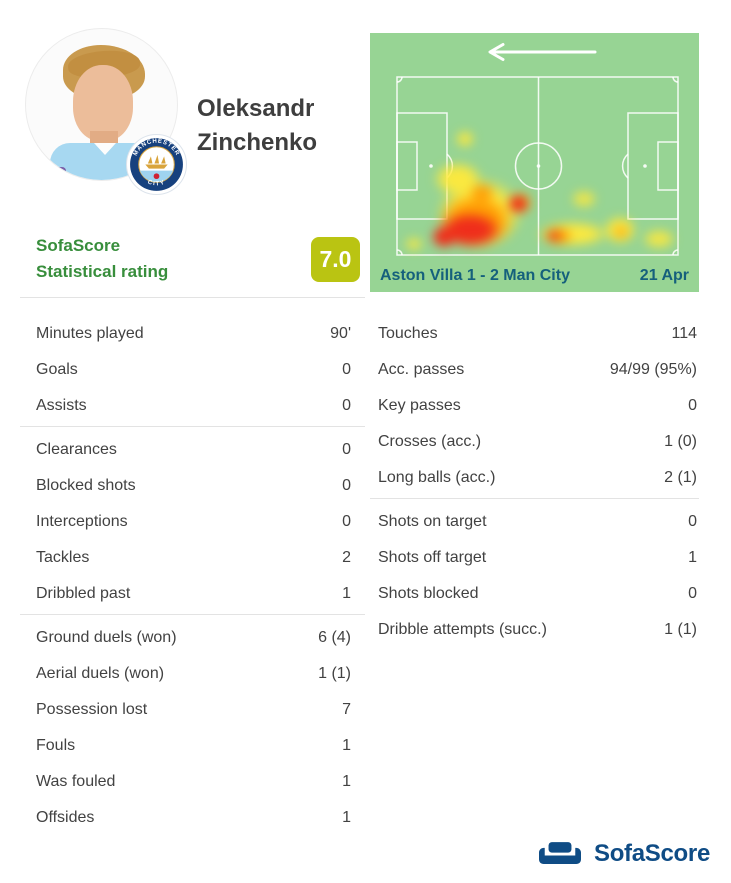 The image size is (731, 883). I want to click on attack-direction-arrow-icon, so click(542, 52).